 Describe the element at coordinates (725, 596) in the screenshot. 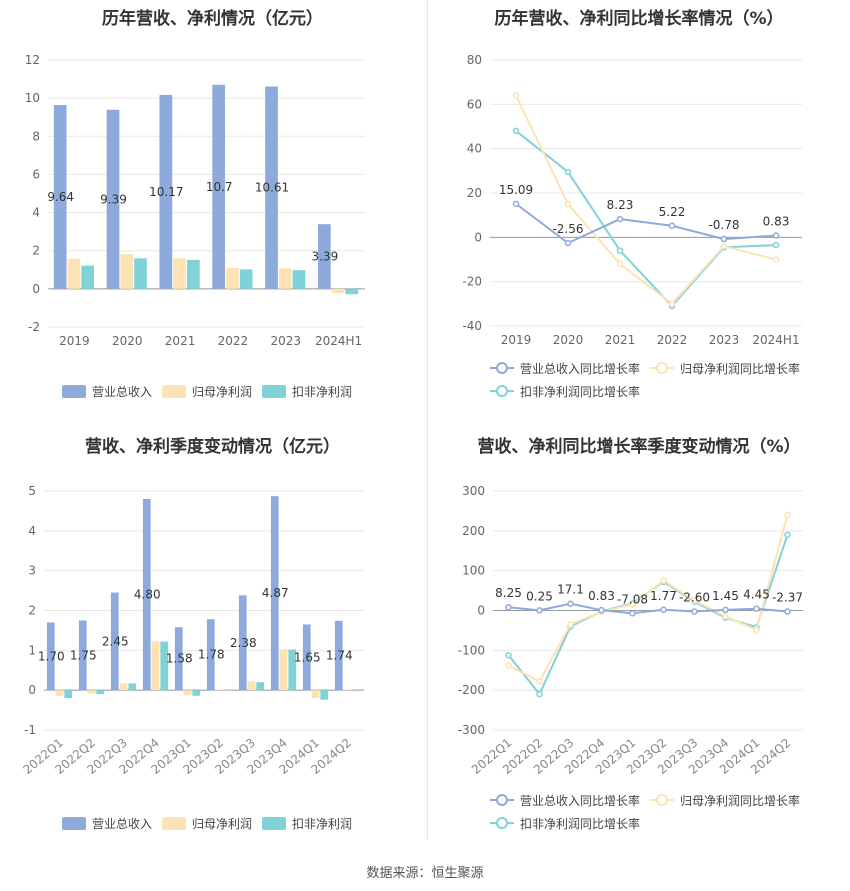

I see `data-label: 1.45` at that location.